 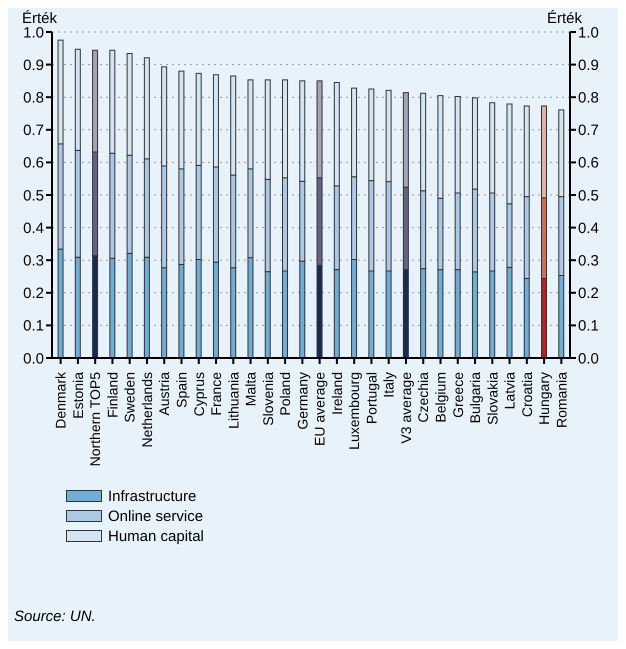 I want to click on y-tick-label: 0.1, so click(x=33, y=326).